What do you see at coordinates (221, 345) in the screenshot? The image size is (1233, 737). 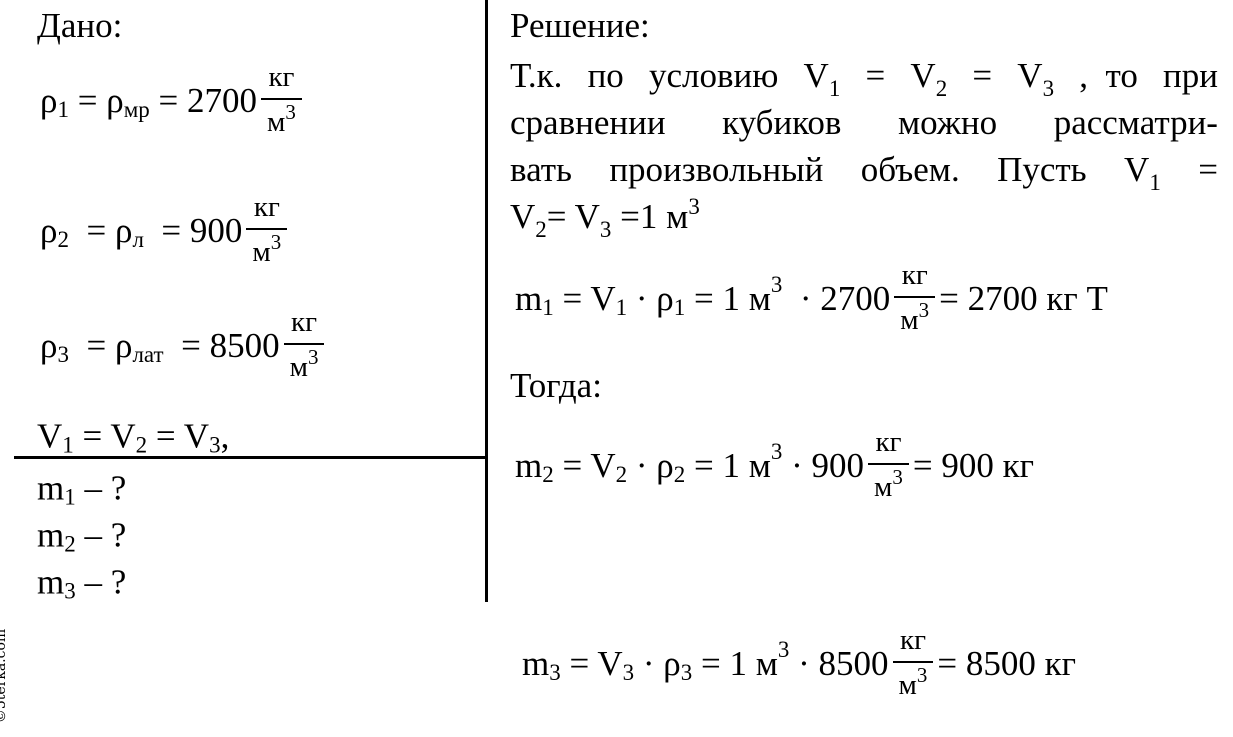 I see `formula-text: = 8500` at bounding box center [221, 345].